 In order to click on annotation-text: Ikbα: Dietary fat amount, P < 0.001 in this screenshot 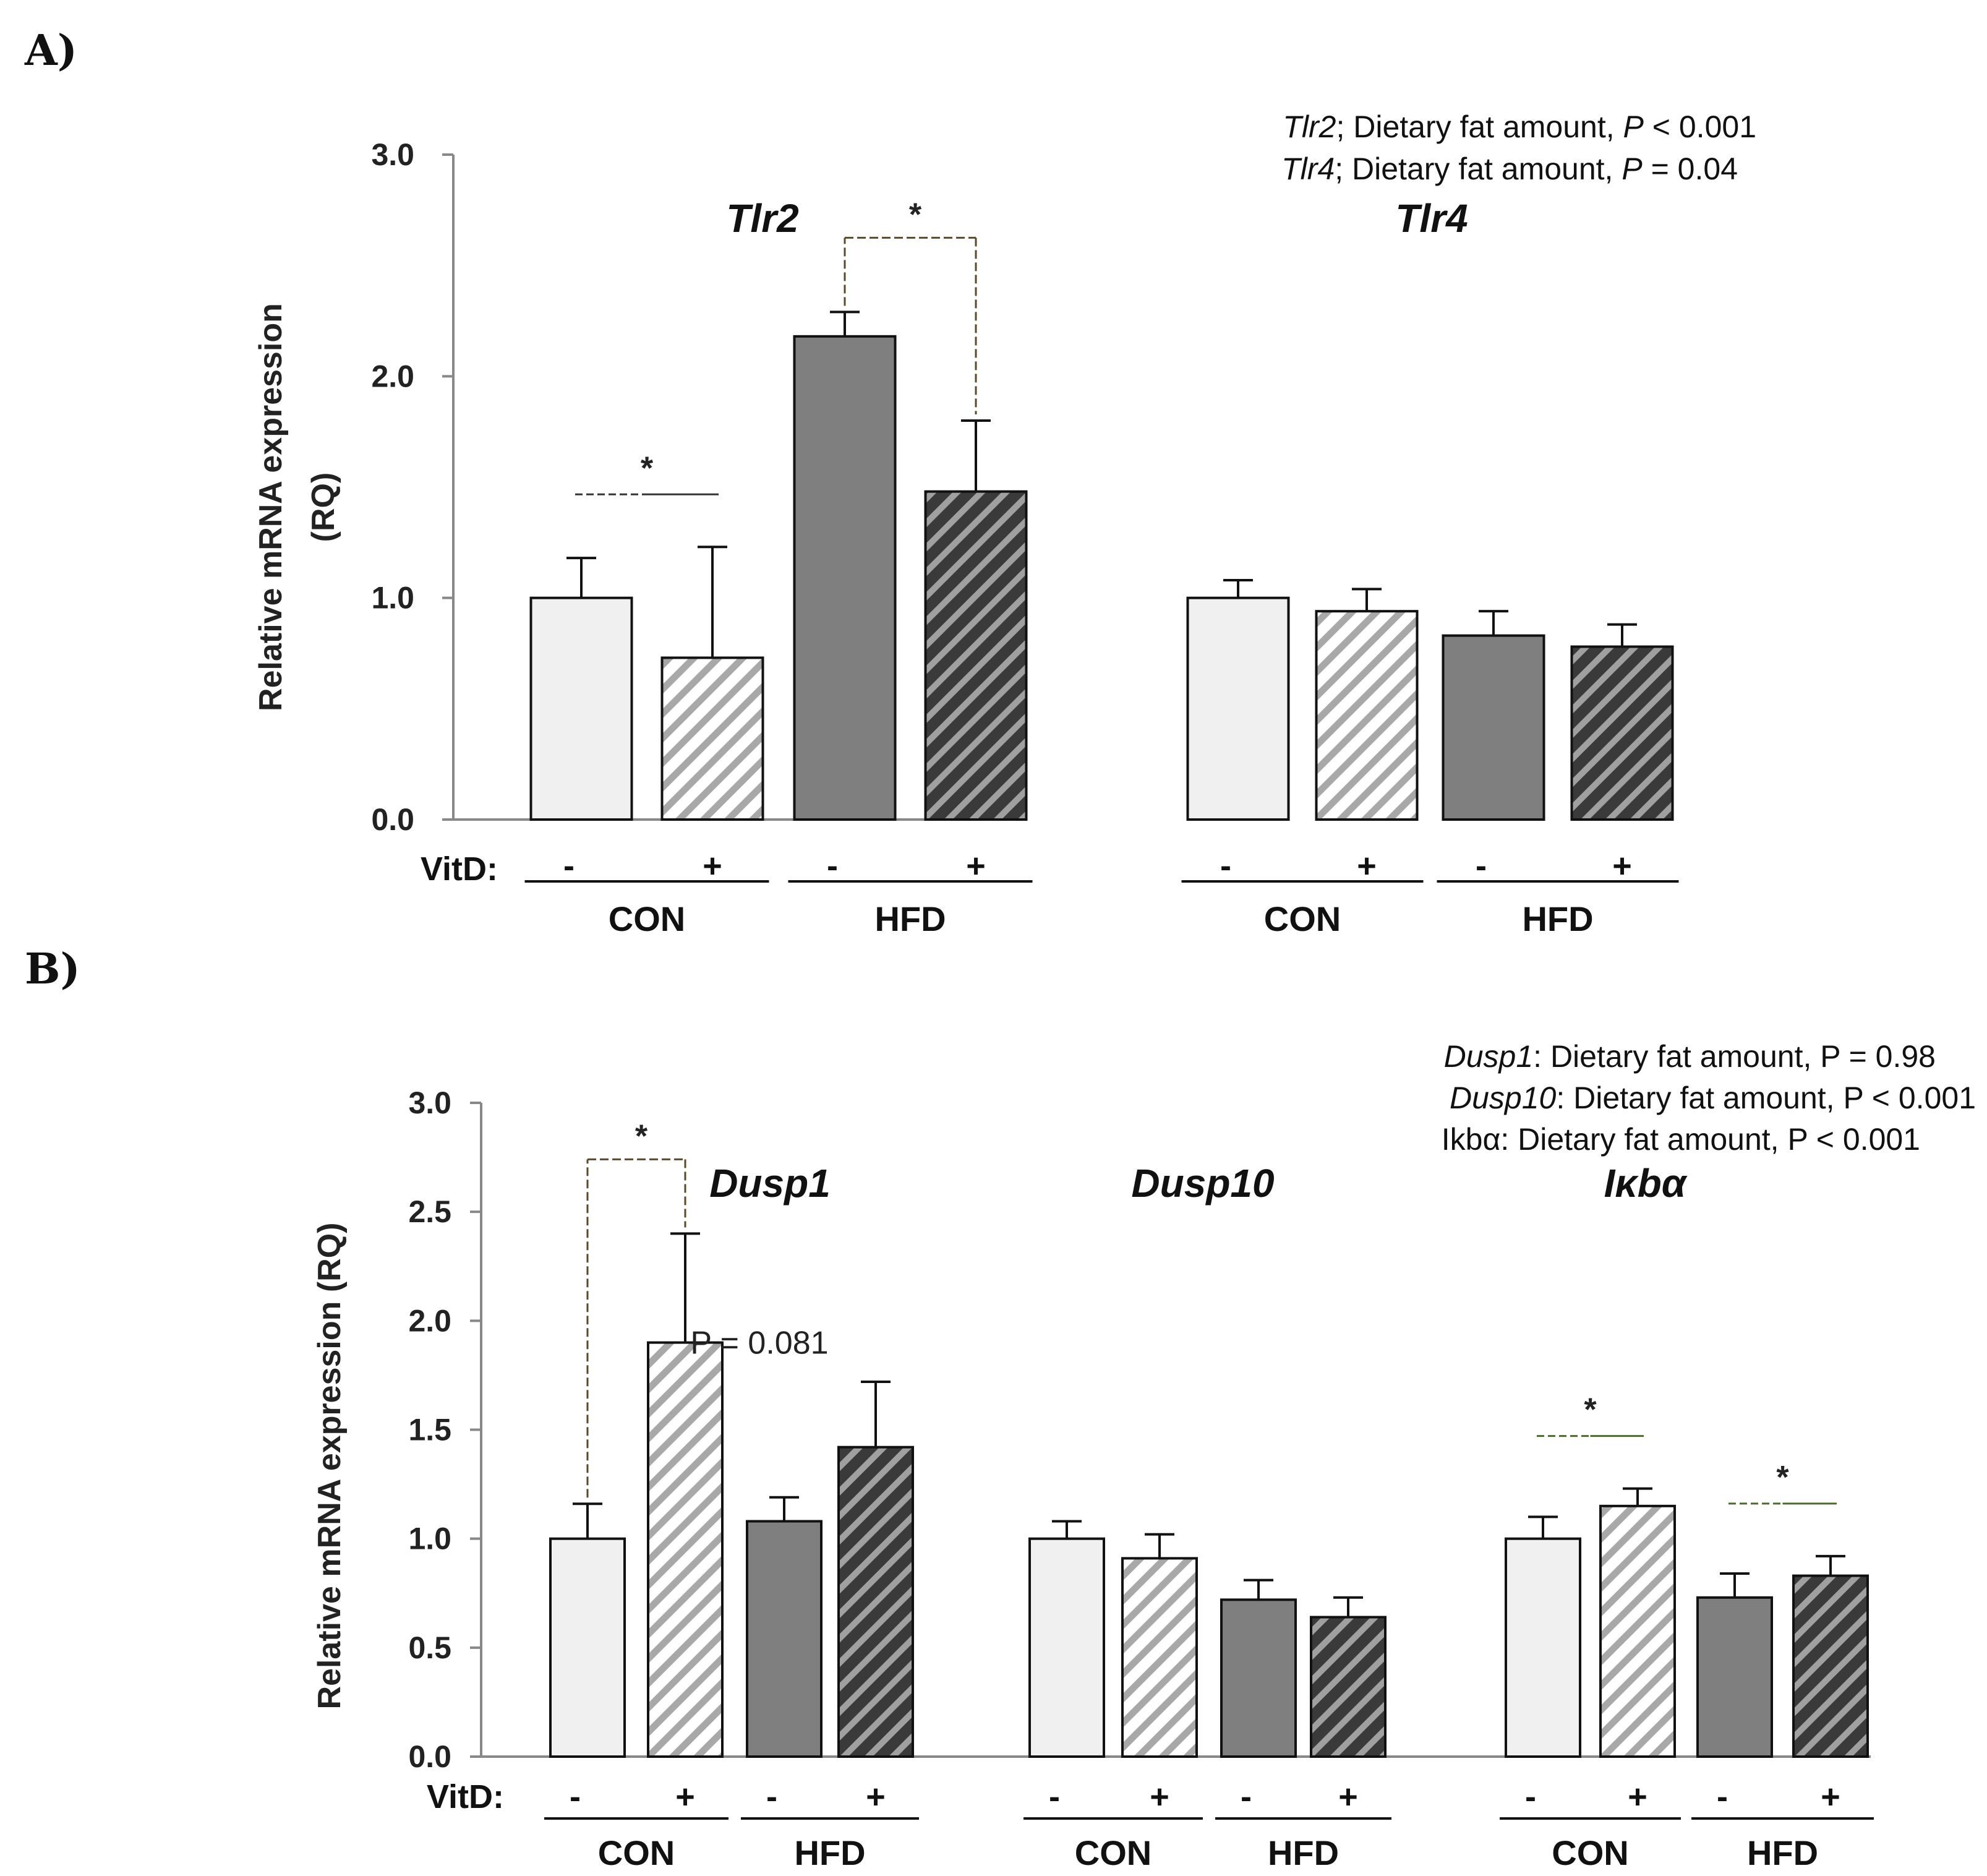, I will do `click(1681, 1139)`.